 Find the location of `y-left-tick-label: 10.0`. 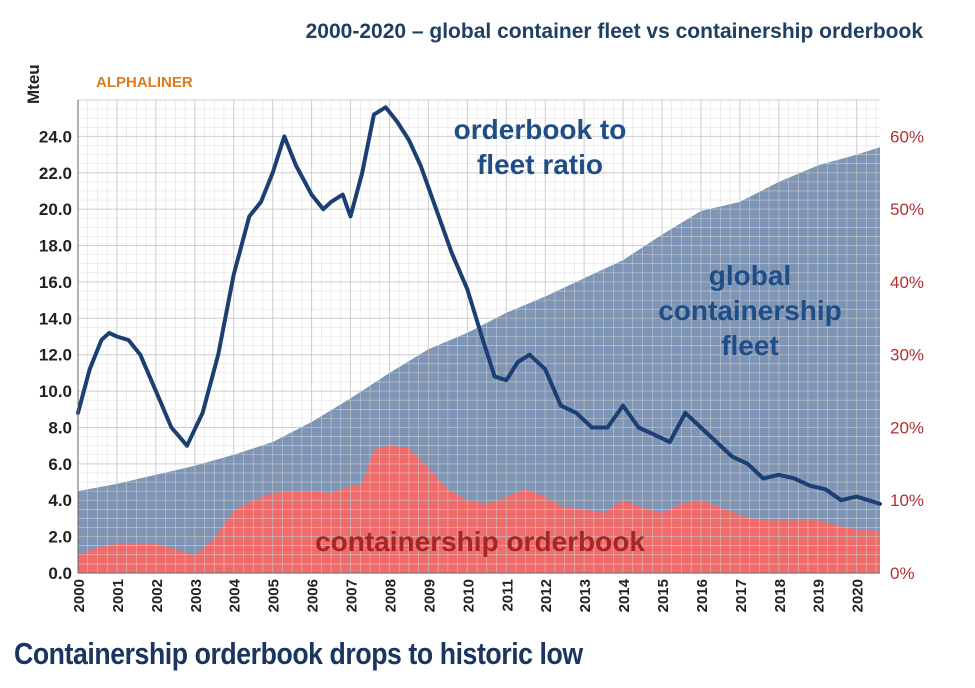

y-left-tick-label: 10.0 is located at coordinates (55, 391).